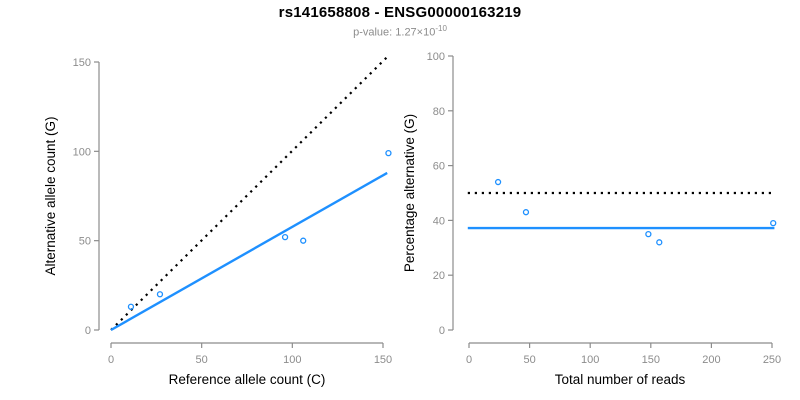  Describe the element at coordinates (772, 360) in the screenshot. I see `x-tick-label: 250` at that location.